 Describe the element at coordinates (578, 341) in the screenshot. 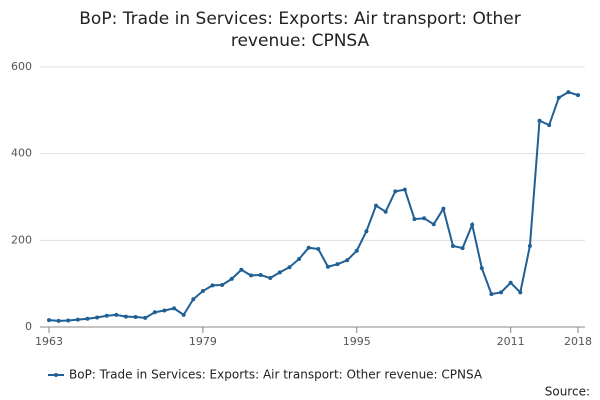

I see `x-tick-label: 2018` at that location.